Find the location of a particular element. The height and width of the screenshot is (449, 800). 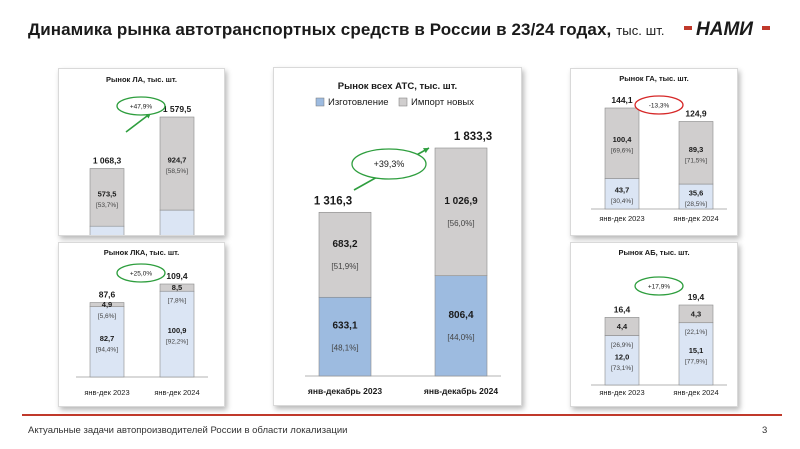

value-label: 15,1 is located at coordinates (696, 350).